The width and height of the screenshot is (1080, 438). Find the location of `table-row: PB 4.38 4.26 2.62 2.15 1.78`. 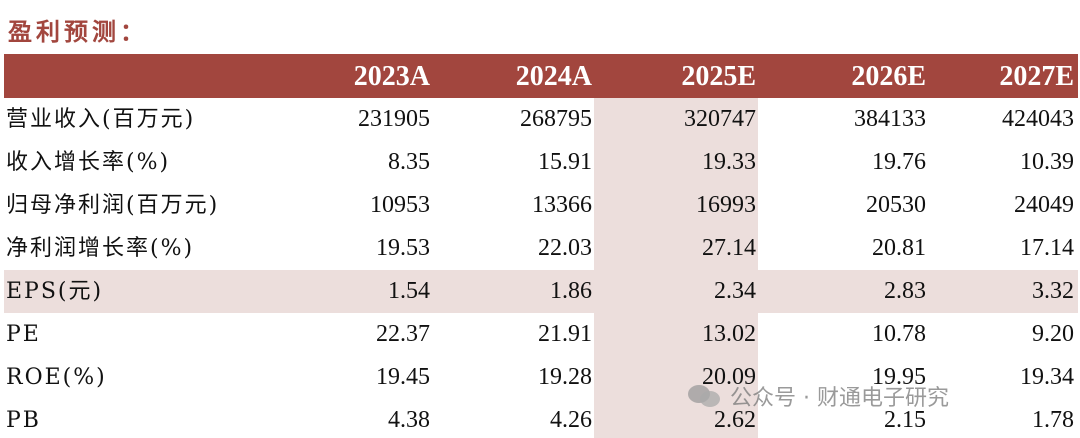

table-row: PB 4.38 4.26 2.62 2.15 1.78 is located at coordinates (541, 418).